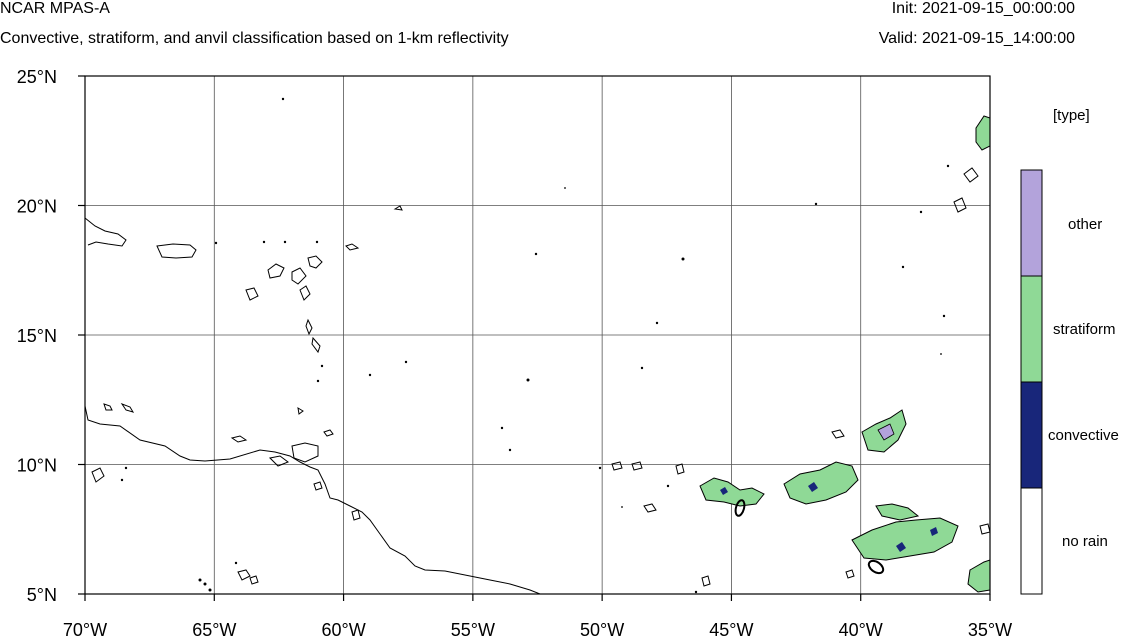 The image size is (1128, 641). I want to click on latitude-axis-labels: 25°N 20°N 15°N 10°N 5°N, so click(37, 336).